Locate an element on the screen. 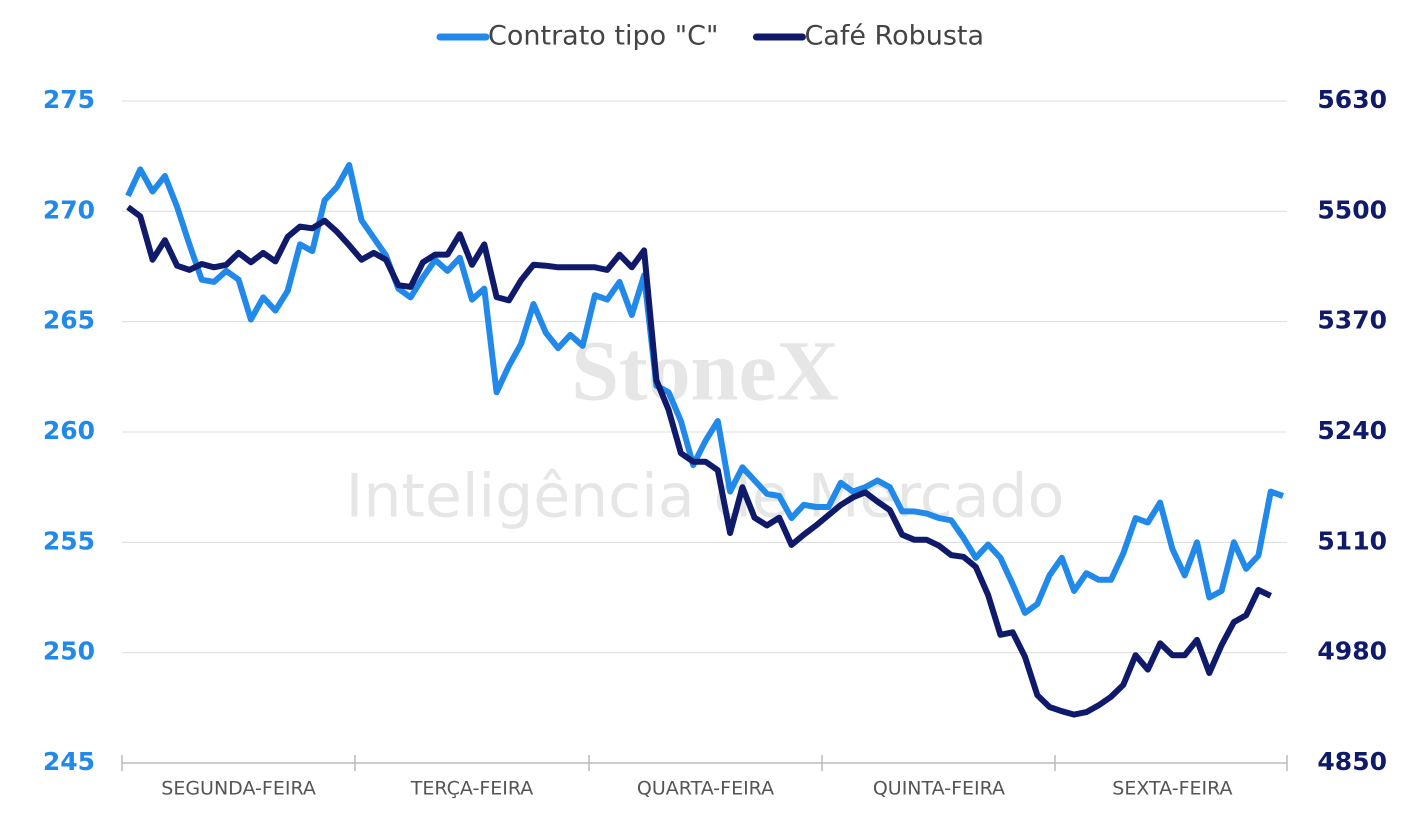 The height and width of the screenshot is (827, 1424). x-tick-label: TERÇA-FEIRA is located at coordinates (472, 789).